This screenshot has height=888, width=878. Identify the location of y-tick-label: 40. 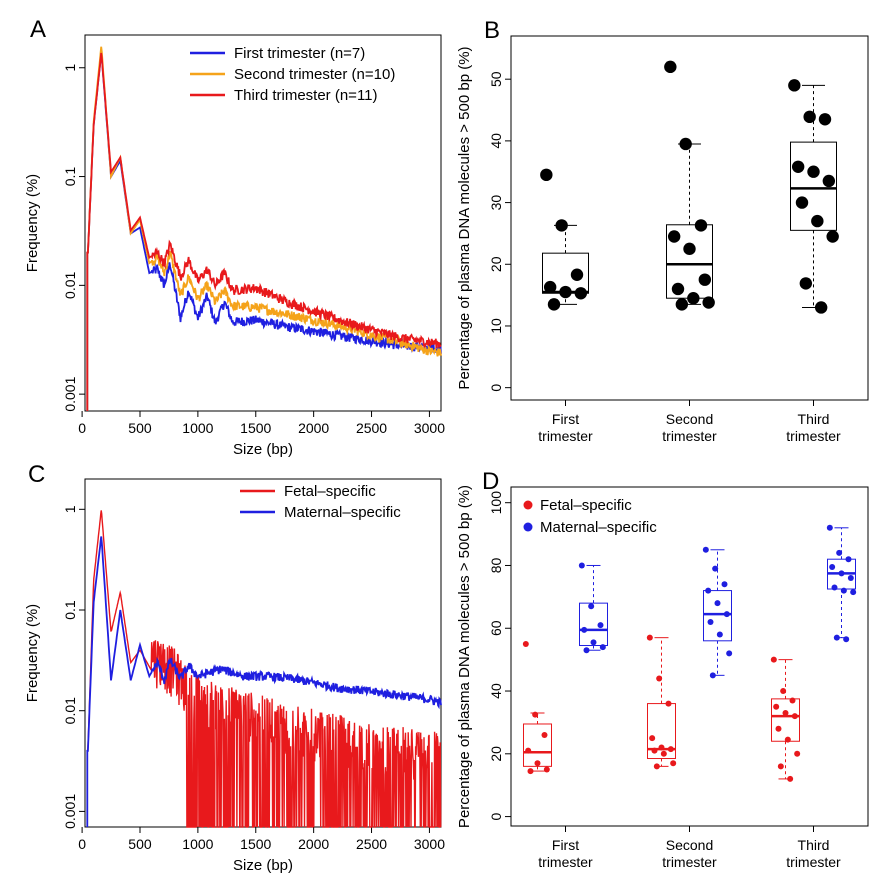
(496, 141).